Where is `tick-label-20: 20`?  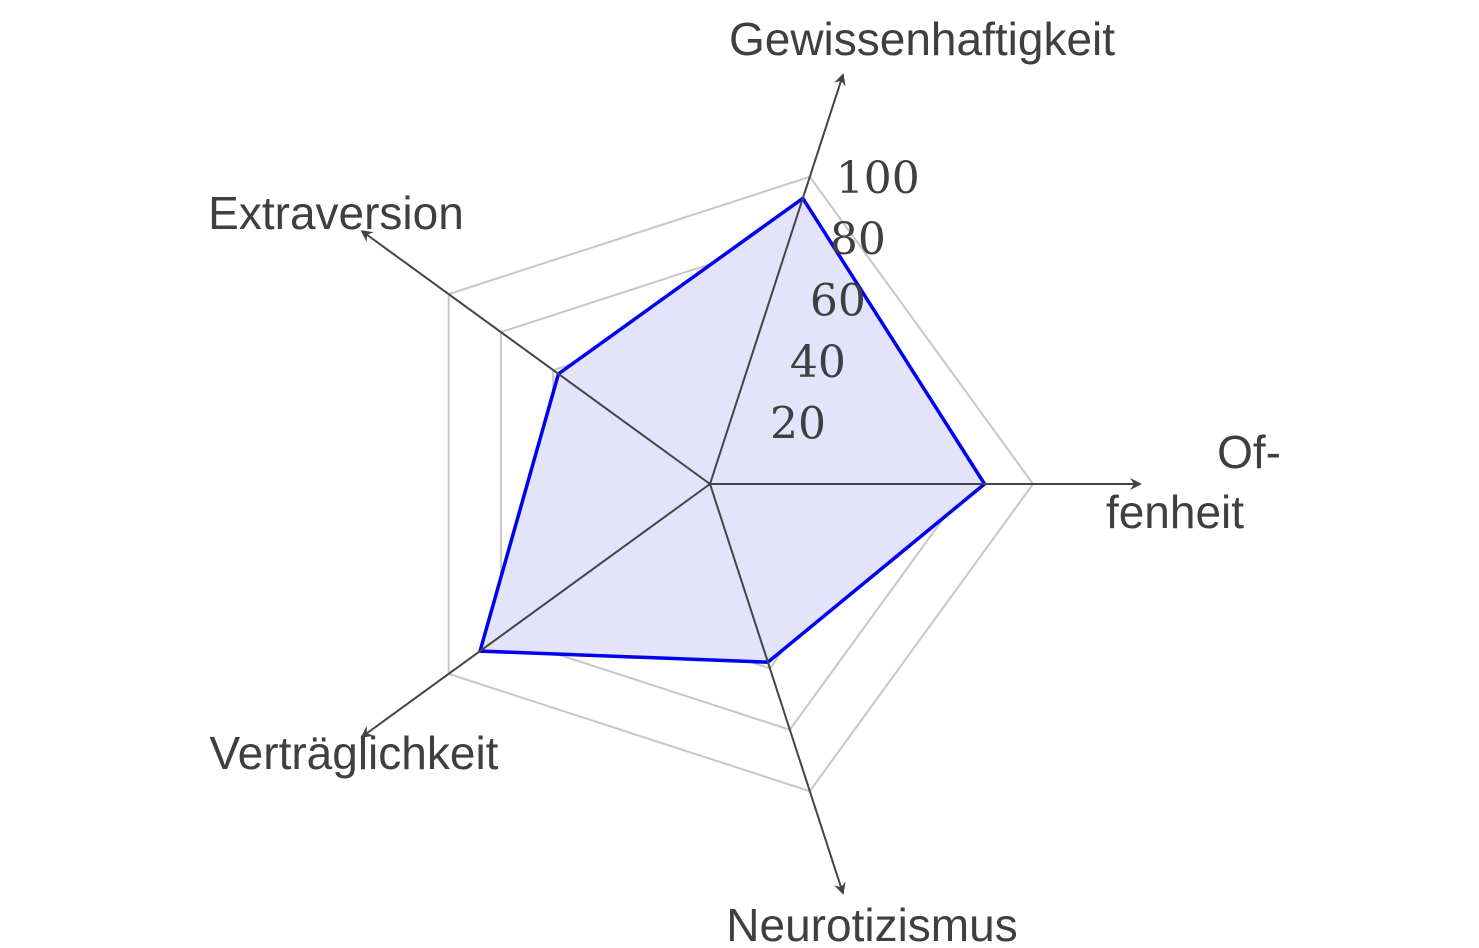 tick-label-20: 20 is located at coordinates (798, 424).